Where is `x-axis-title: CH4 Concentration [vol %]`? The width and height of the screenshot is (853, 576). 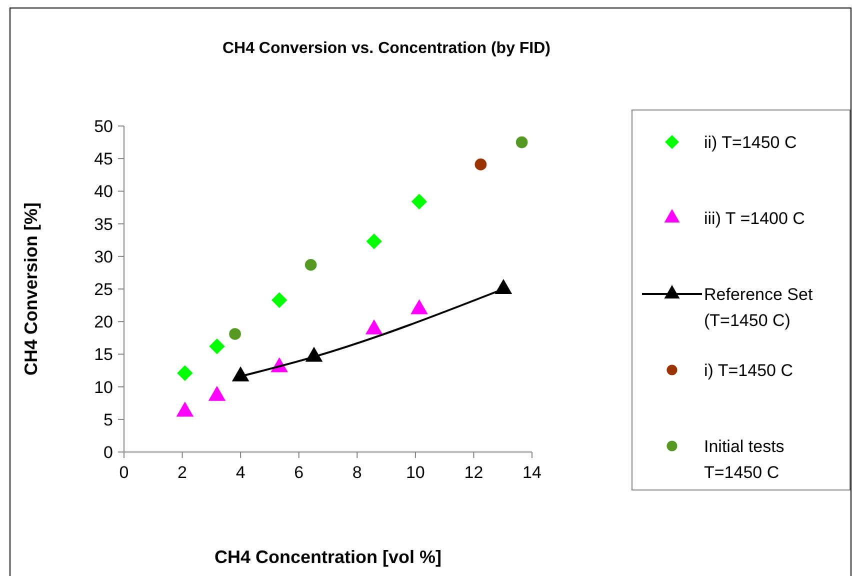 x-axis-title: CH4 Concentration [vol %] is located at coordinates (328, 557).